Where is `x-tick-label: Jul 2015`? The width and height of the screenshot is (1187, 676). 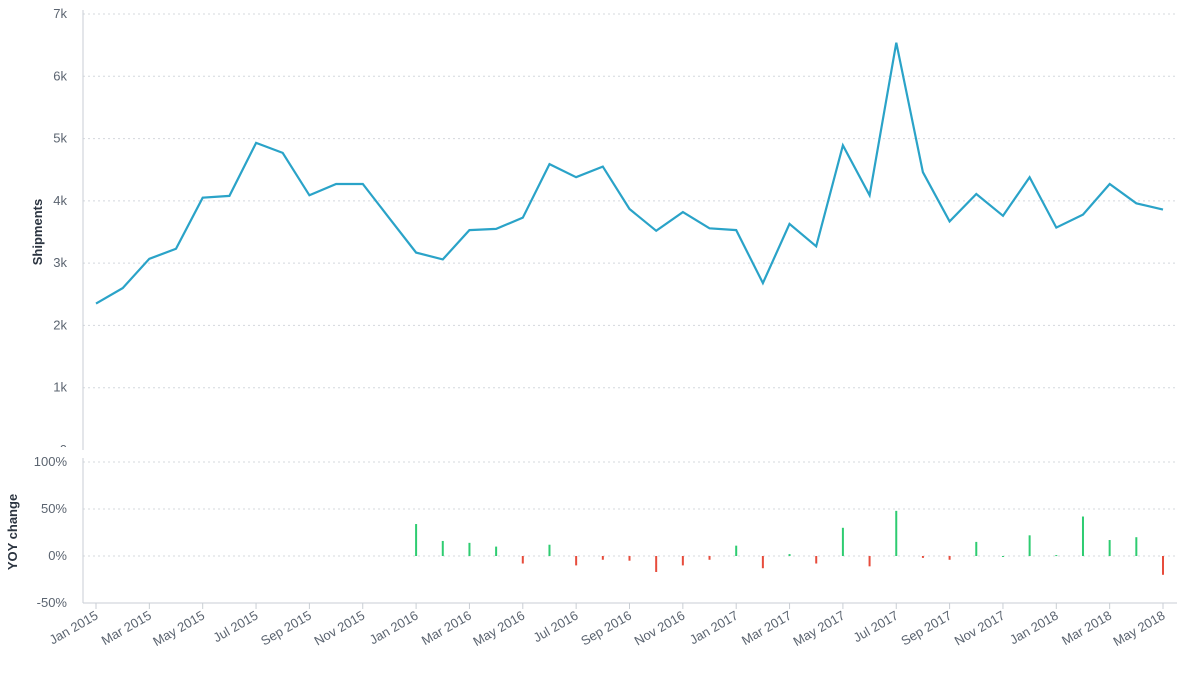
x-tick-label: Jul 2015 is located at coordinates (235, 627).